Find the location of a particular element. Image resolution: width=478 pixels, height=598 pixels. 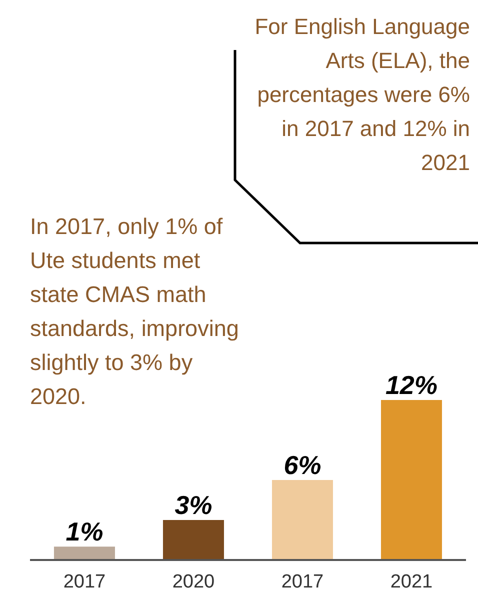

x-tick-label: 2021 is located at coordinates (411, 581).